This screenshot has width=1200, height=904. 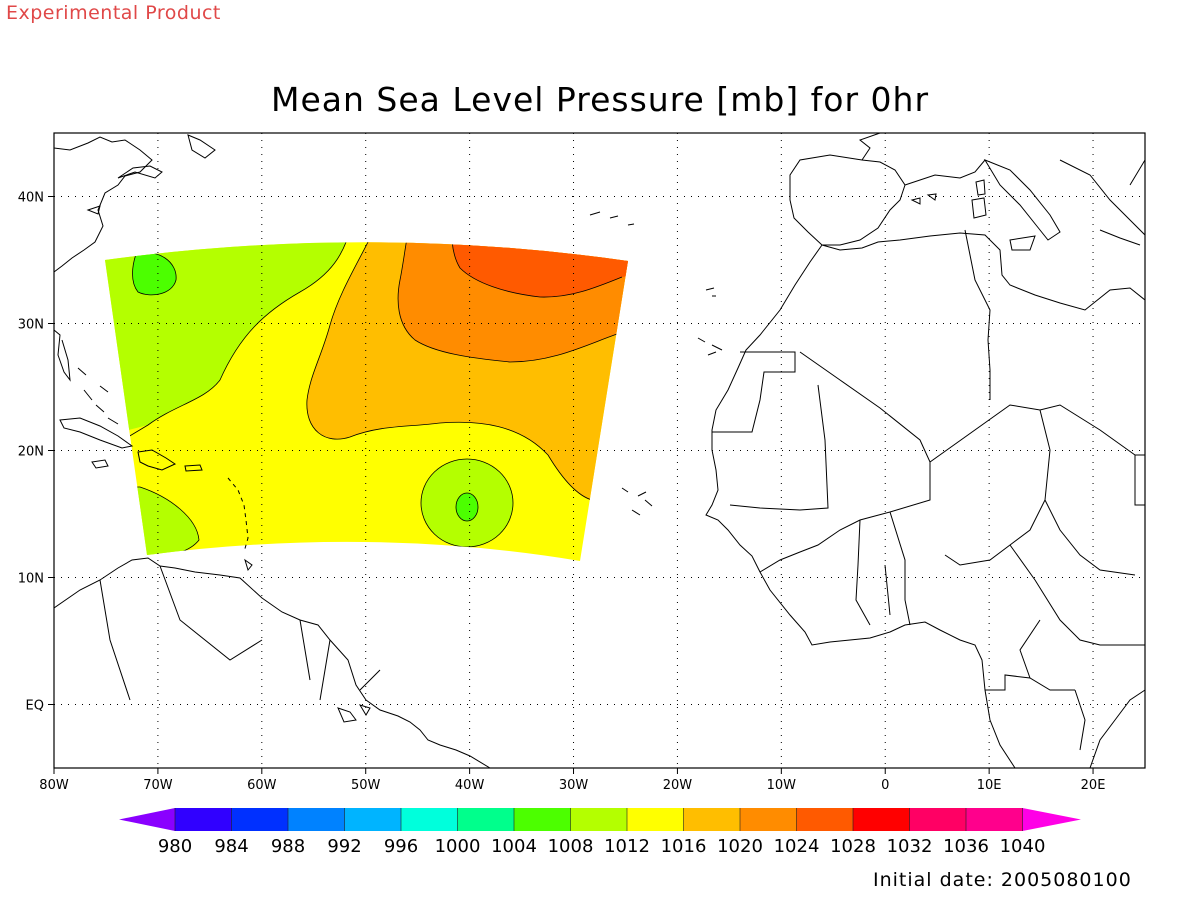 What do you see at coordinates (910, 846) in the screenshot?
I see `legend-label: 1032` at bounding box center [910, 846].